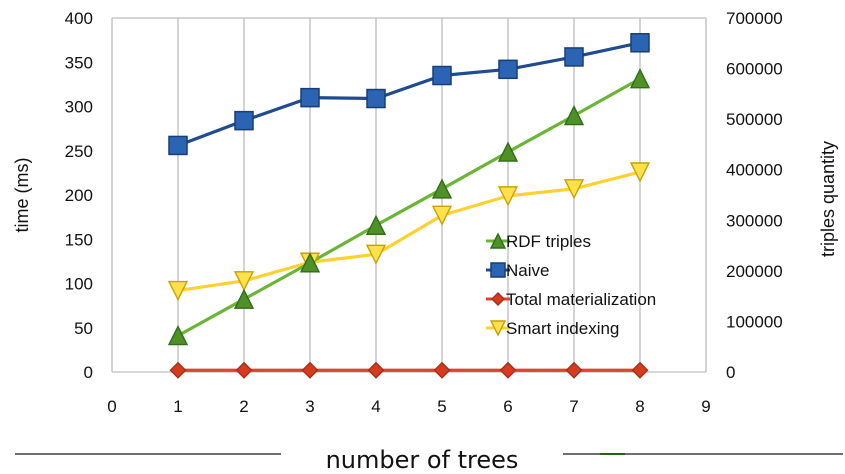  What do you see at coordinates (177, 406) in the screenshot?
I see `x-tick-label-1: 1` at bounding box center [177, 406].